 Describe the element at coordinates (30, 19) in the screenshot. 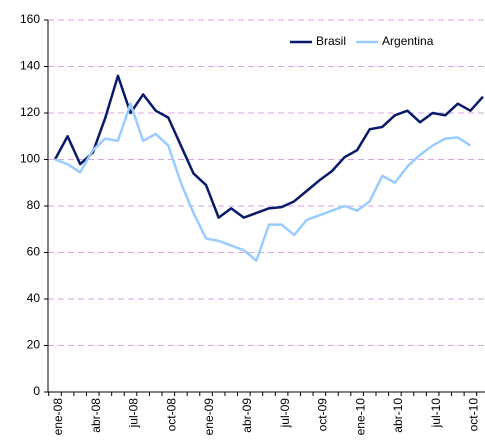

I see `y-tick-label: 160` at that location.